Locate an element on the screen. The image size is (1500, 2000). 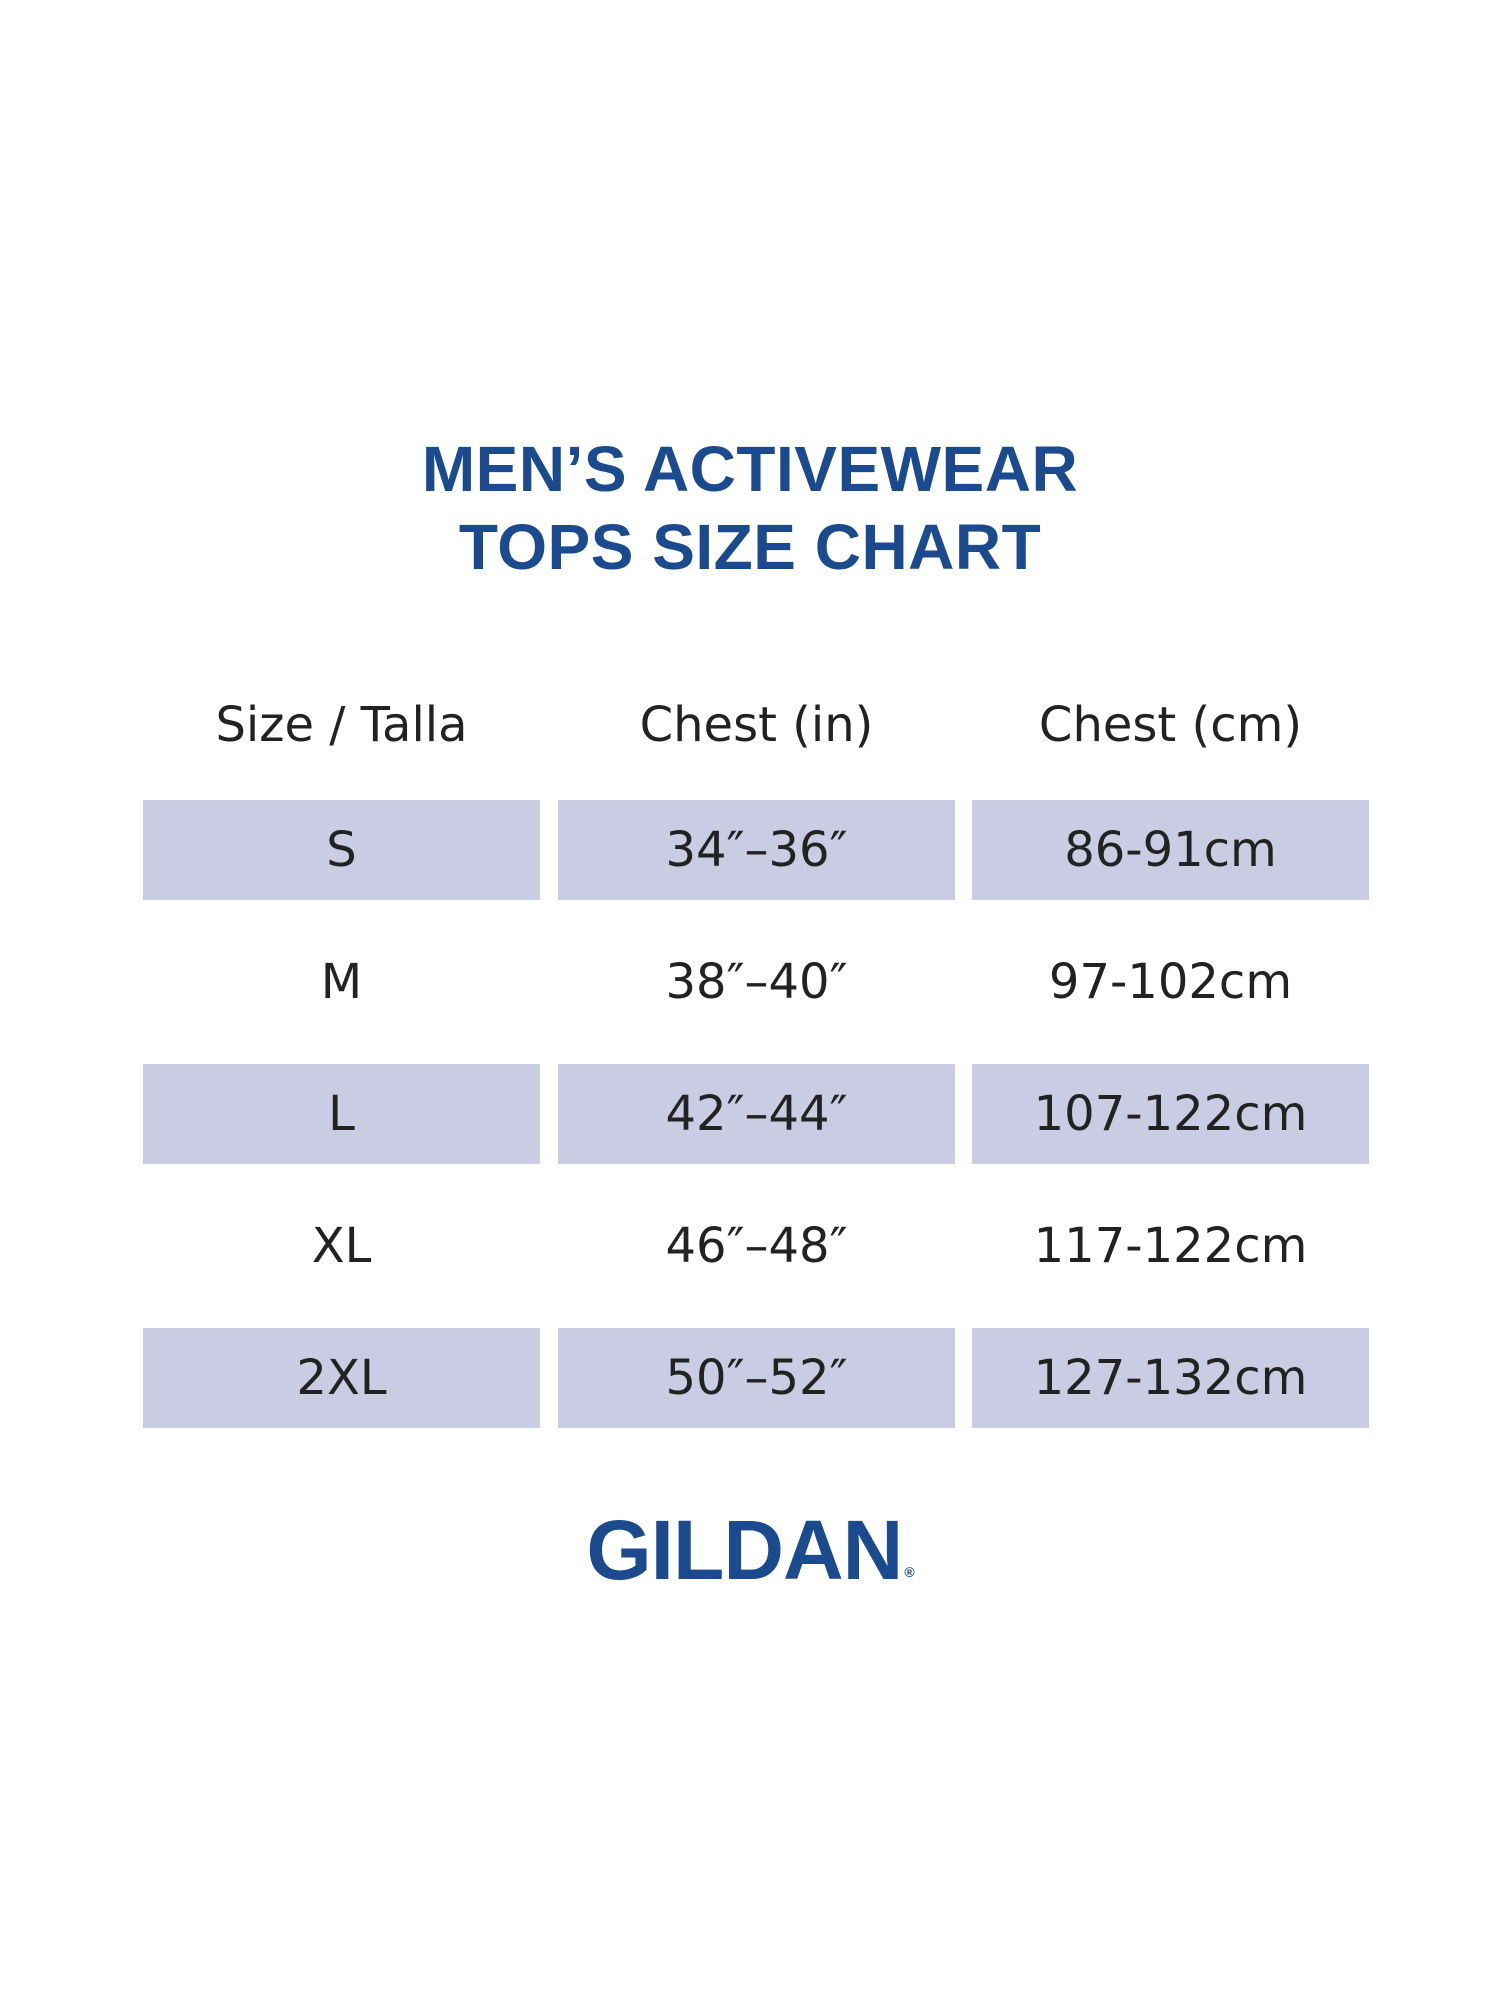
chart-title-line-1: MEN’S ACTIVEWEAR is located at coordinates (750, 469).